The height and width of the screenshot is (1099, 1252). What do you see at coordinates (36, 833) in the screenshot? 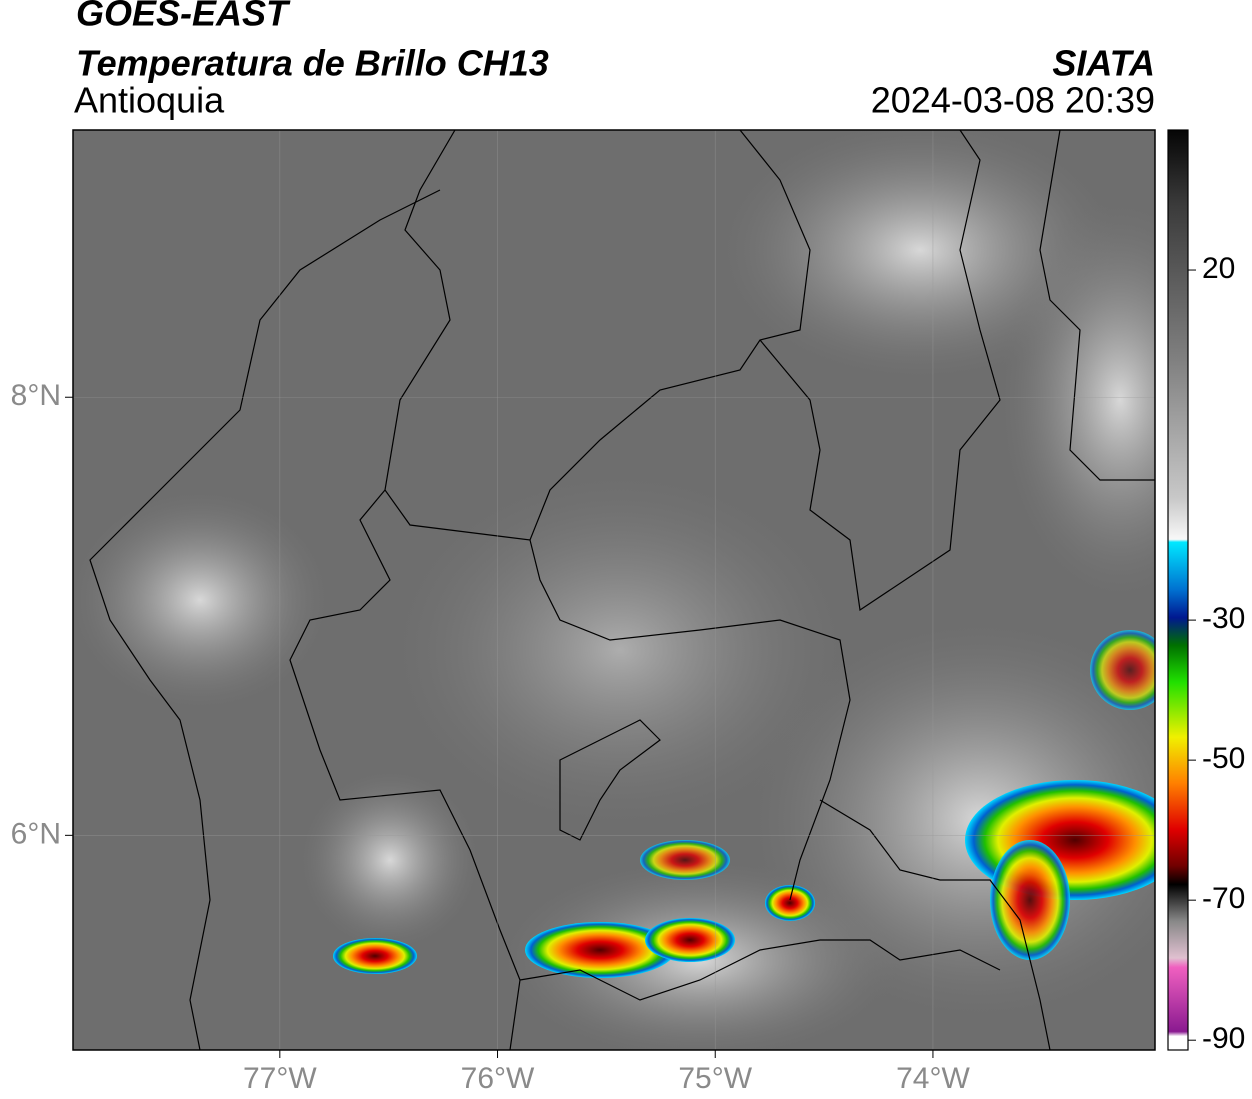
I see `y-tick-label: 6°N` at bounding box center [36, 833].